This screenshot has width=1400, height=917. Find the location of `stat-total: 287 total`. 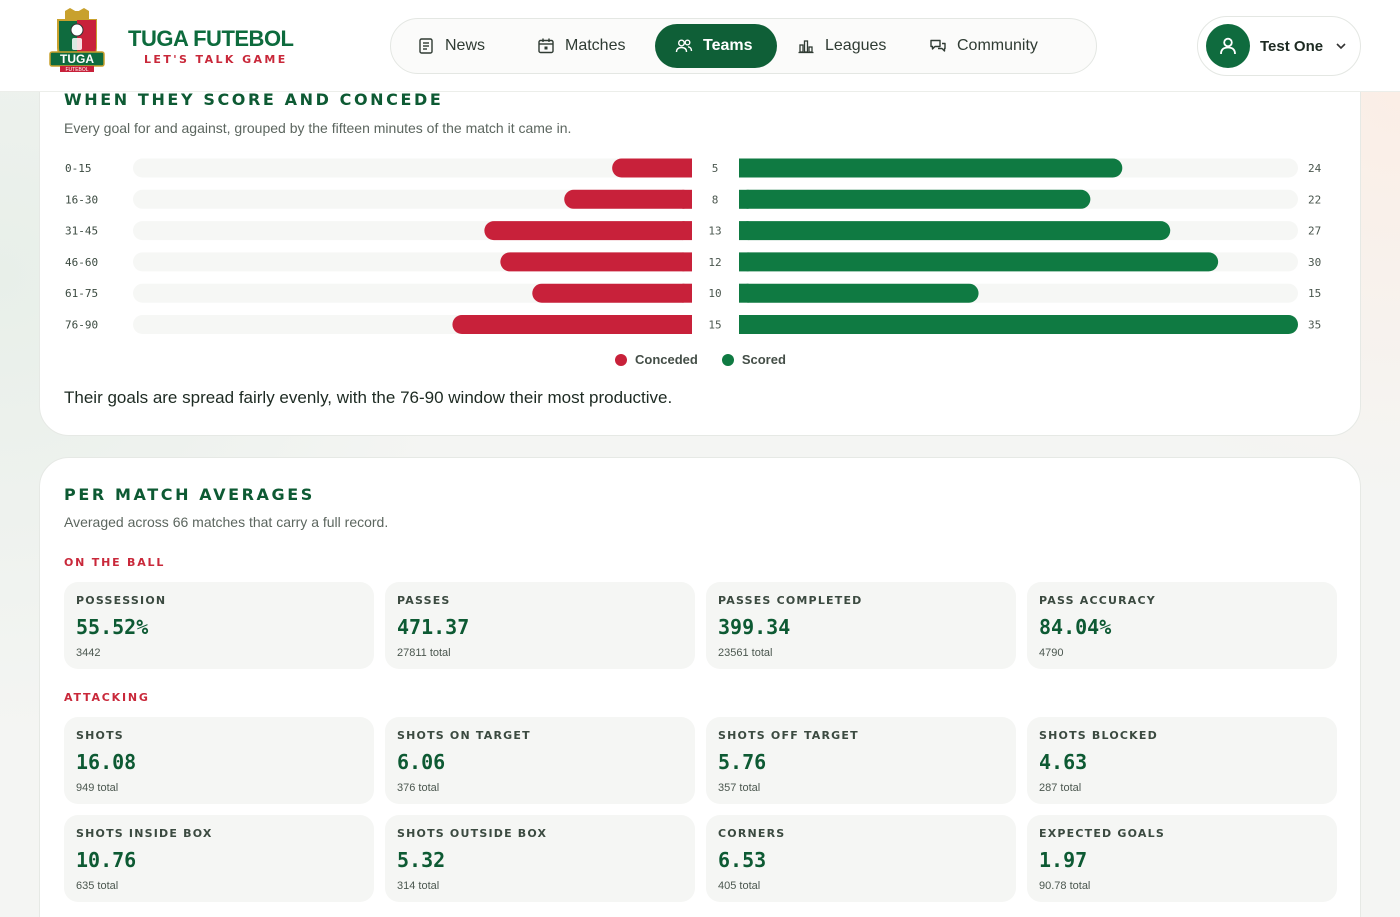

stat-total: 287 total is located at coordinates (1060, 788).